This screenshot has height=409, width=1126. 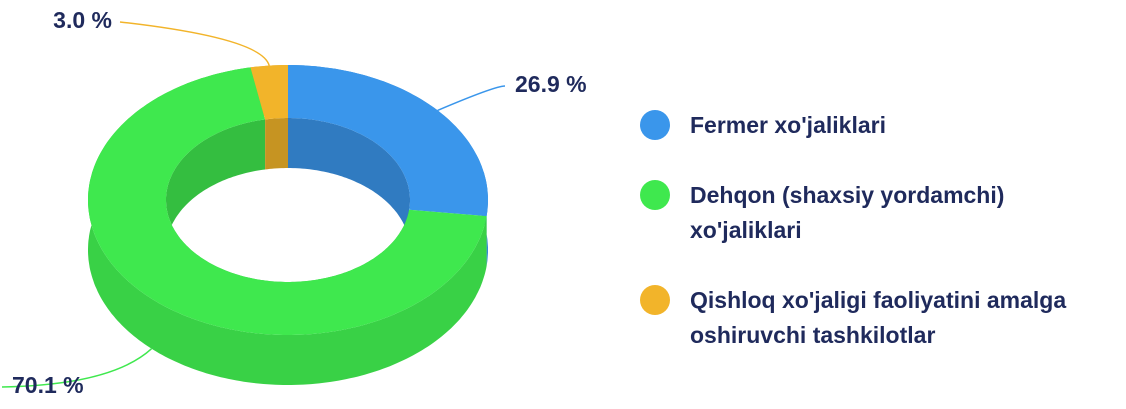 What do you see at coordinates (788, 125) in the screenshot?
I see `legend-label: Fermer xo'jaliklari` at bounding box center [788, 125].